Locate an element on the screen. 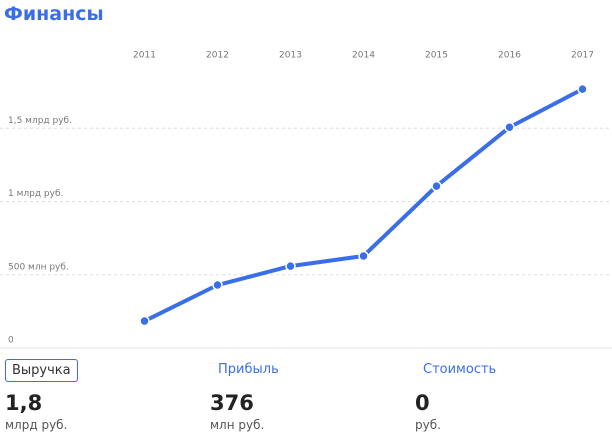 The height and width of the screenshot is (438, 612). tab-value: 376 is located at coordinates (232, 403).